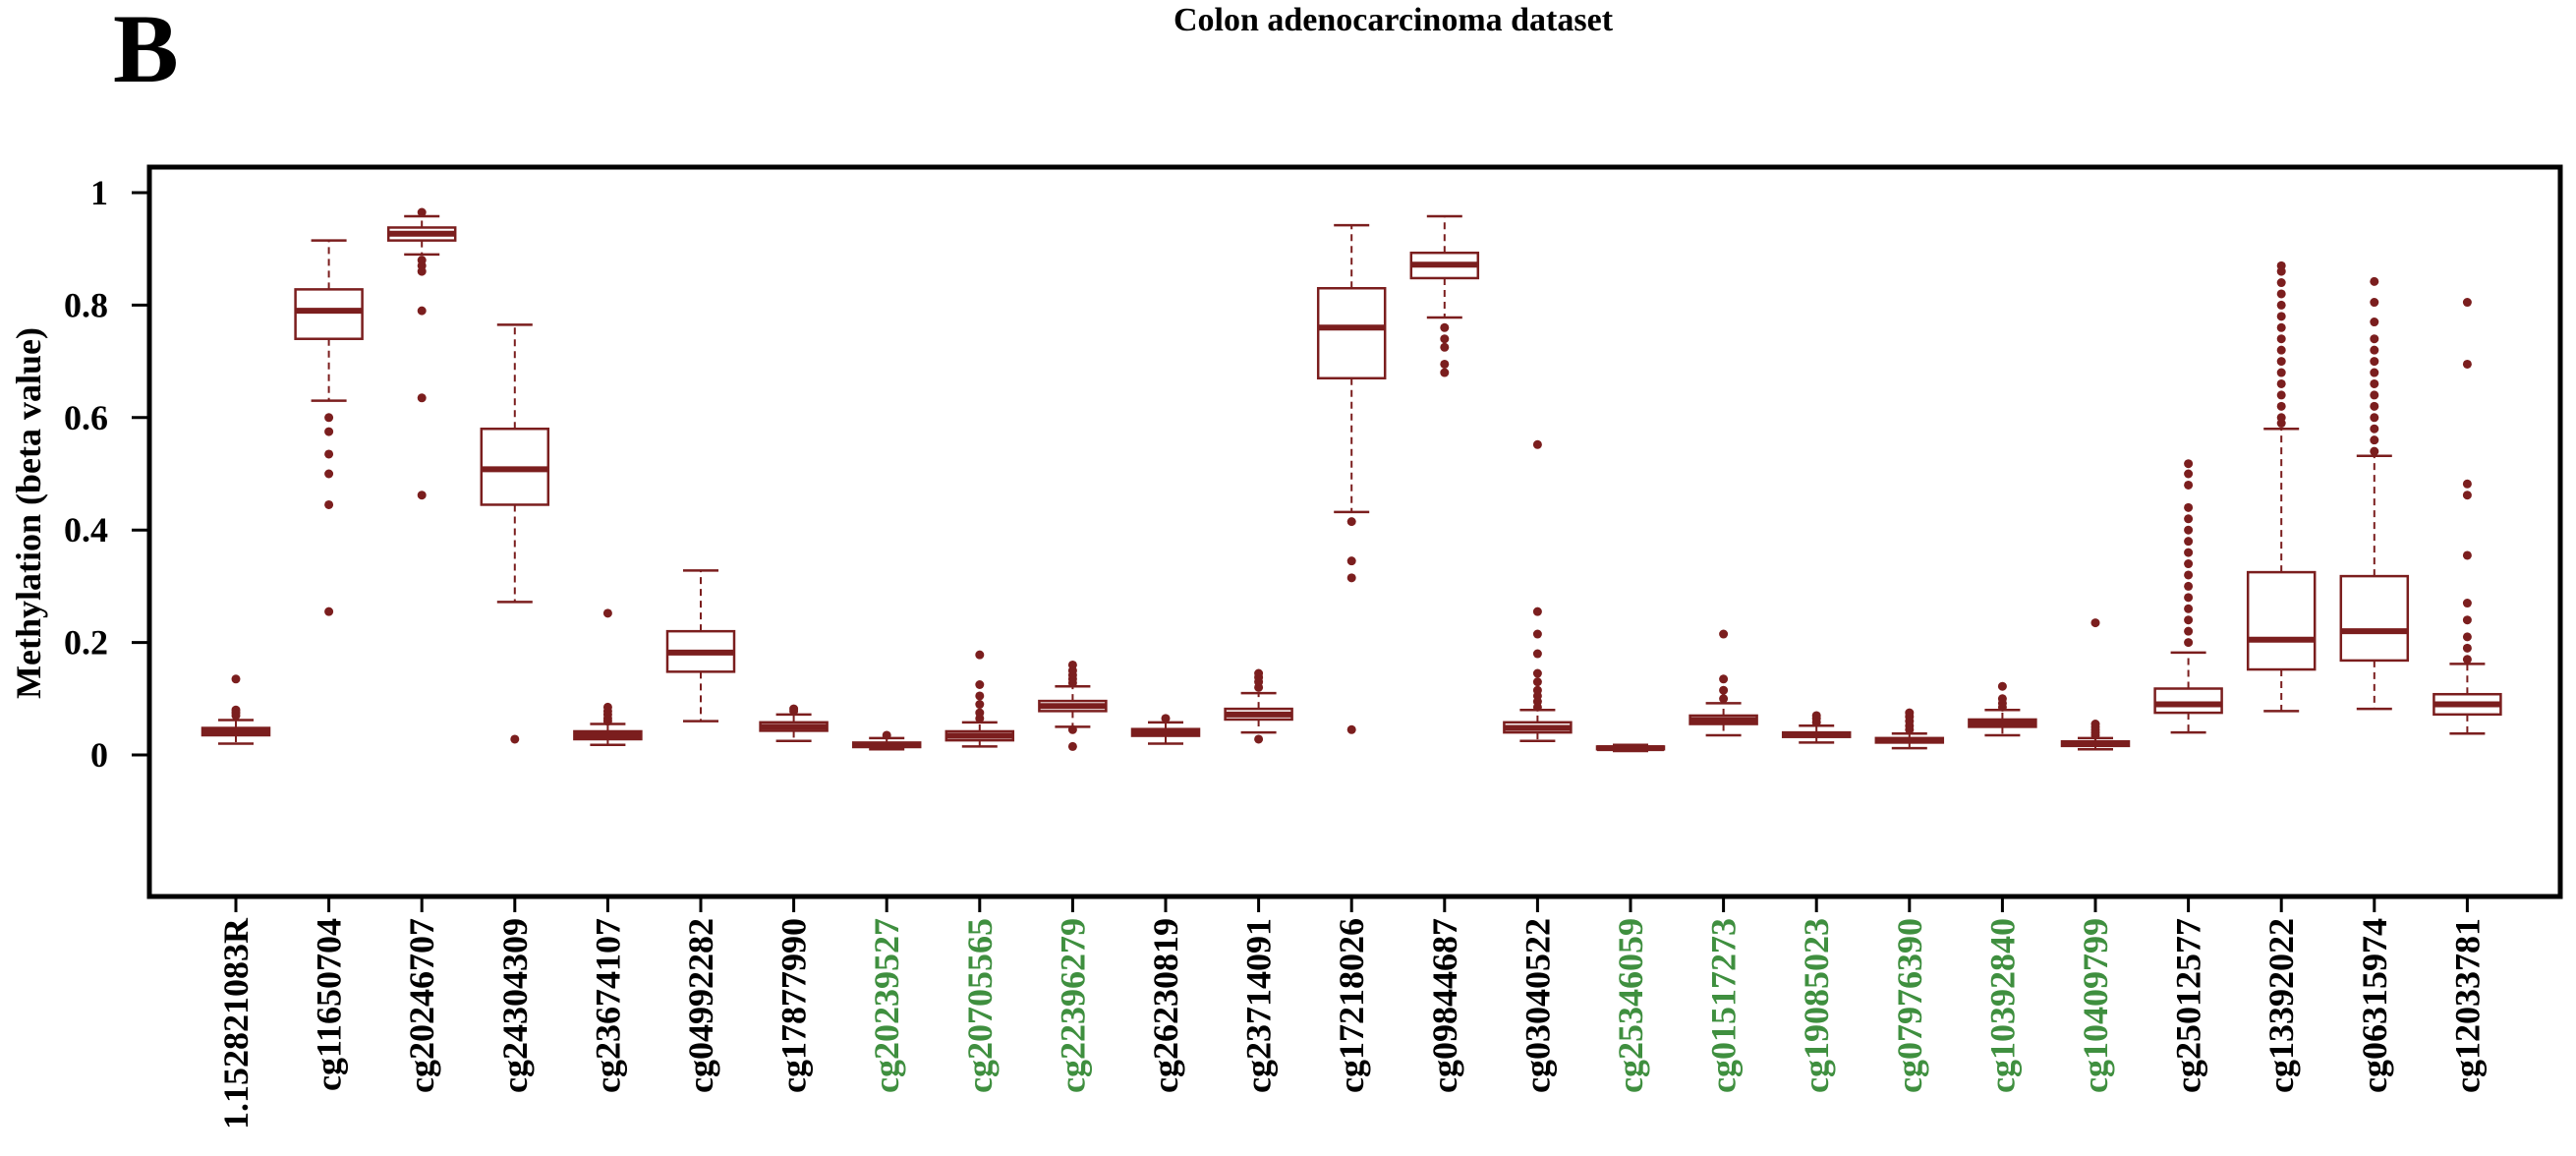 The height and width of the screenshot is (1156, 2576). I want to click on box-cg10409799, so click(2095, 684).